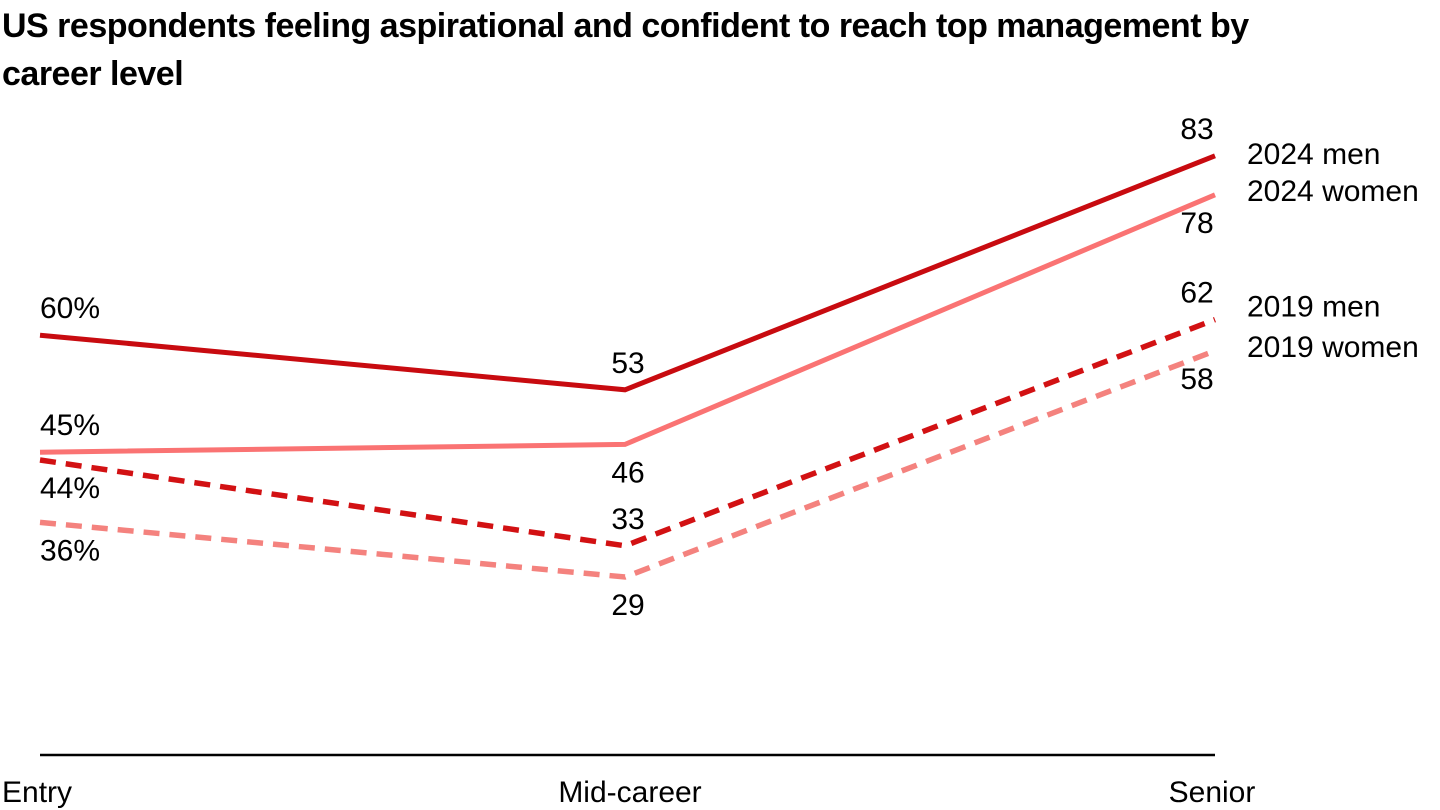 The image size is (1440, 810). I want to click on x-axis-label-senior: Senior, so click(1212, 792).